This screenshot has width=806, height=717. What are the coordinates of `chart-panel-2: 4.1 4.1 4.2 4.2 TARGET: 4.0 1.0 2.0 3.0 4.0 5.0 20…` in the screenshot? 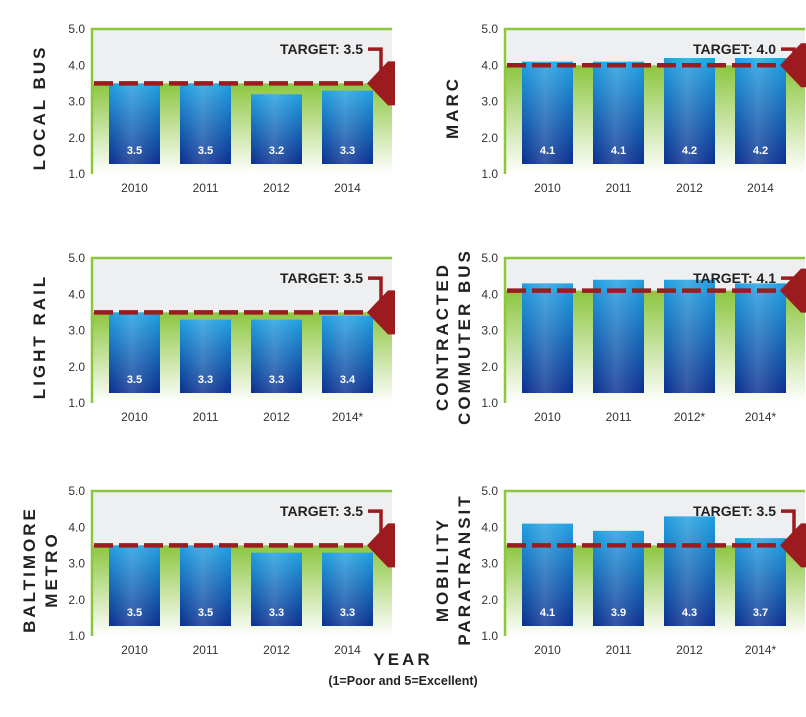 It's located at (624, 108).